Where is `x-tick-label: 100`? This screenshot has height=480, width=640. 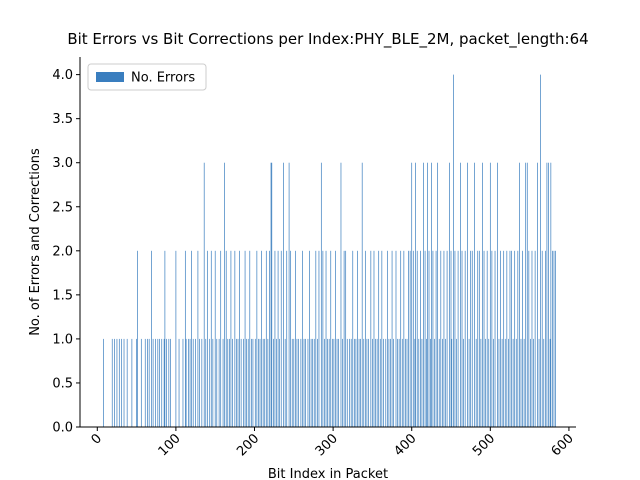
x-tick-label: 100 is located at coordinates (170, 445).